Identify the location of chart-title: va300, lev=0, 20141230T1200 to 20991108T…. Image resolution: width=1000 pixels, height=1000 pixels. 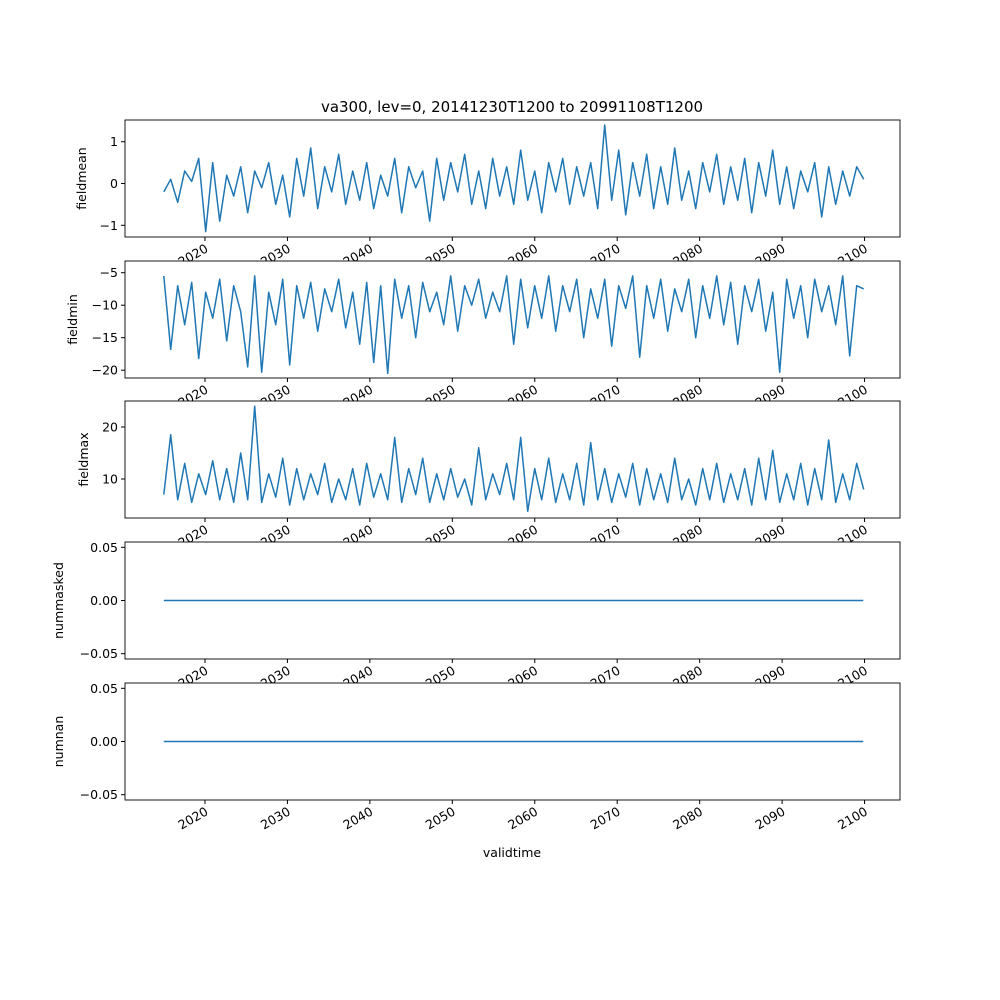
(512, 107).